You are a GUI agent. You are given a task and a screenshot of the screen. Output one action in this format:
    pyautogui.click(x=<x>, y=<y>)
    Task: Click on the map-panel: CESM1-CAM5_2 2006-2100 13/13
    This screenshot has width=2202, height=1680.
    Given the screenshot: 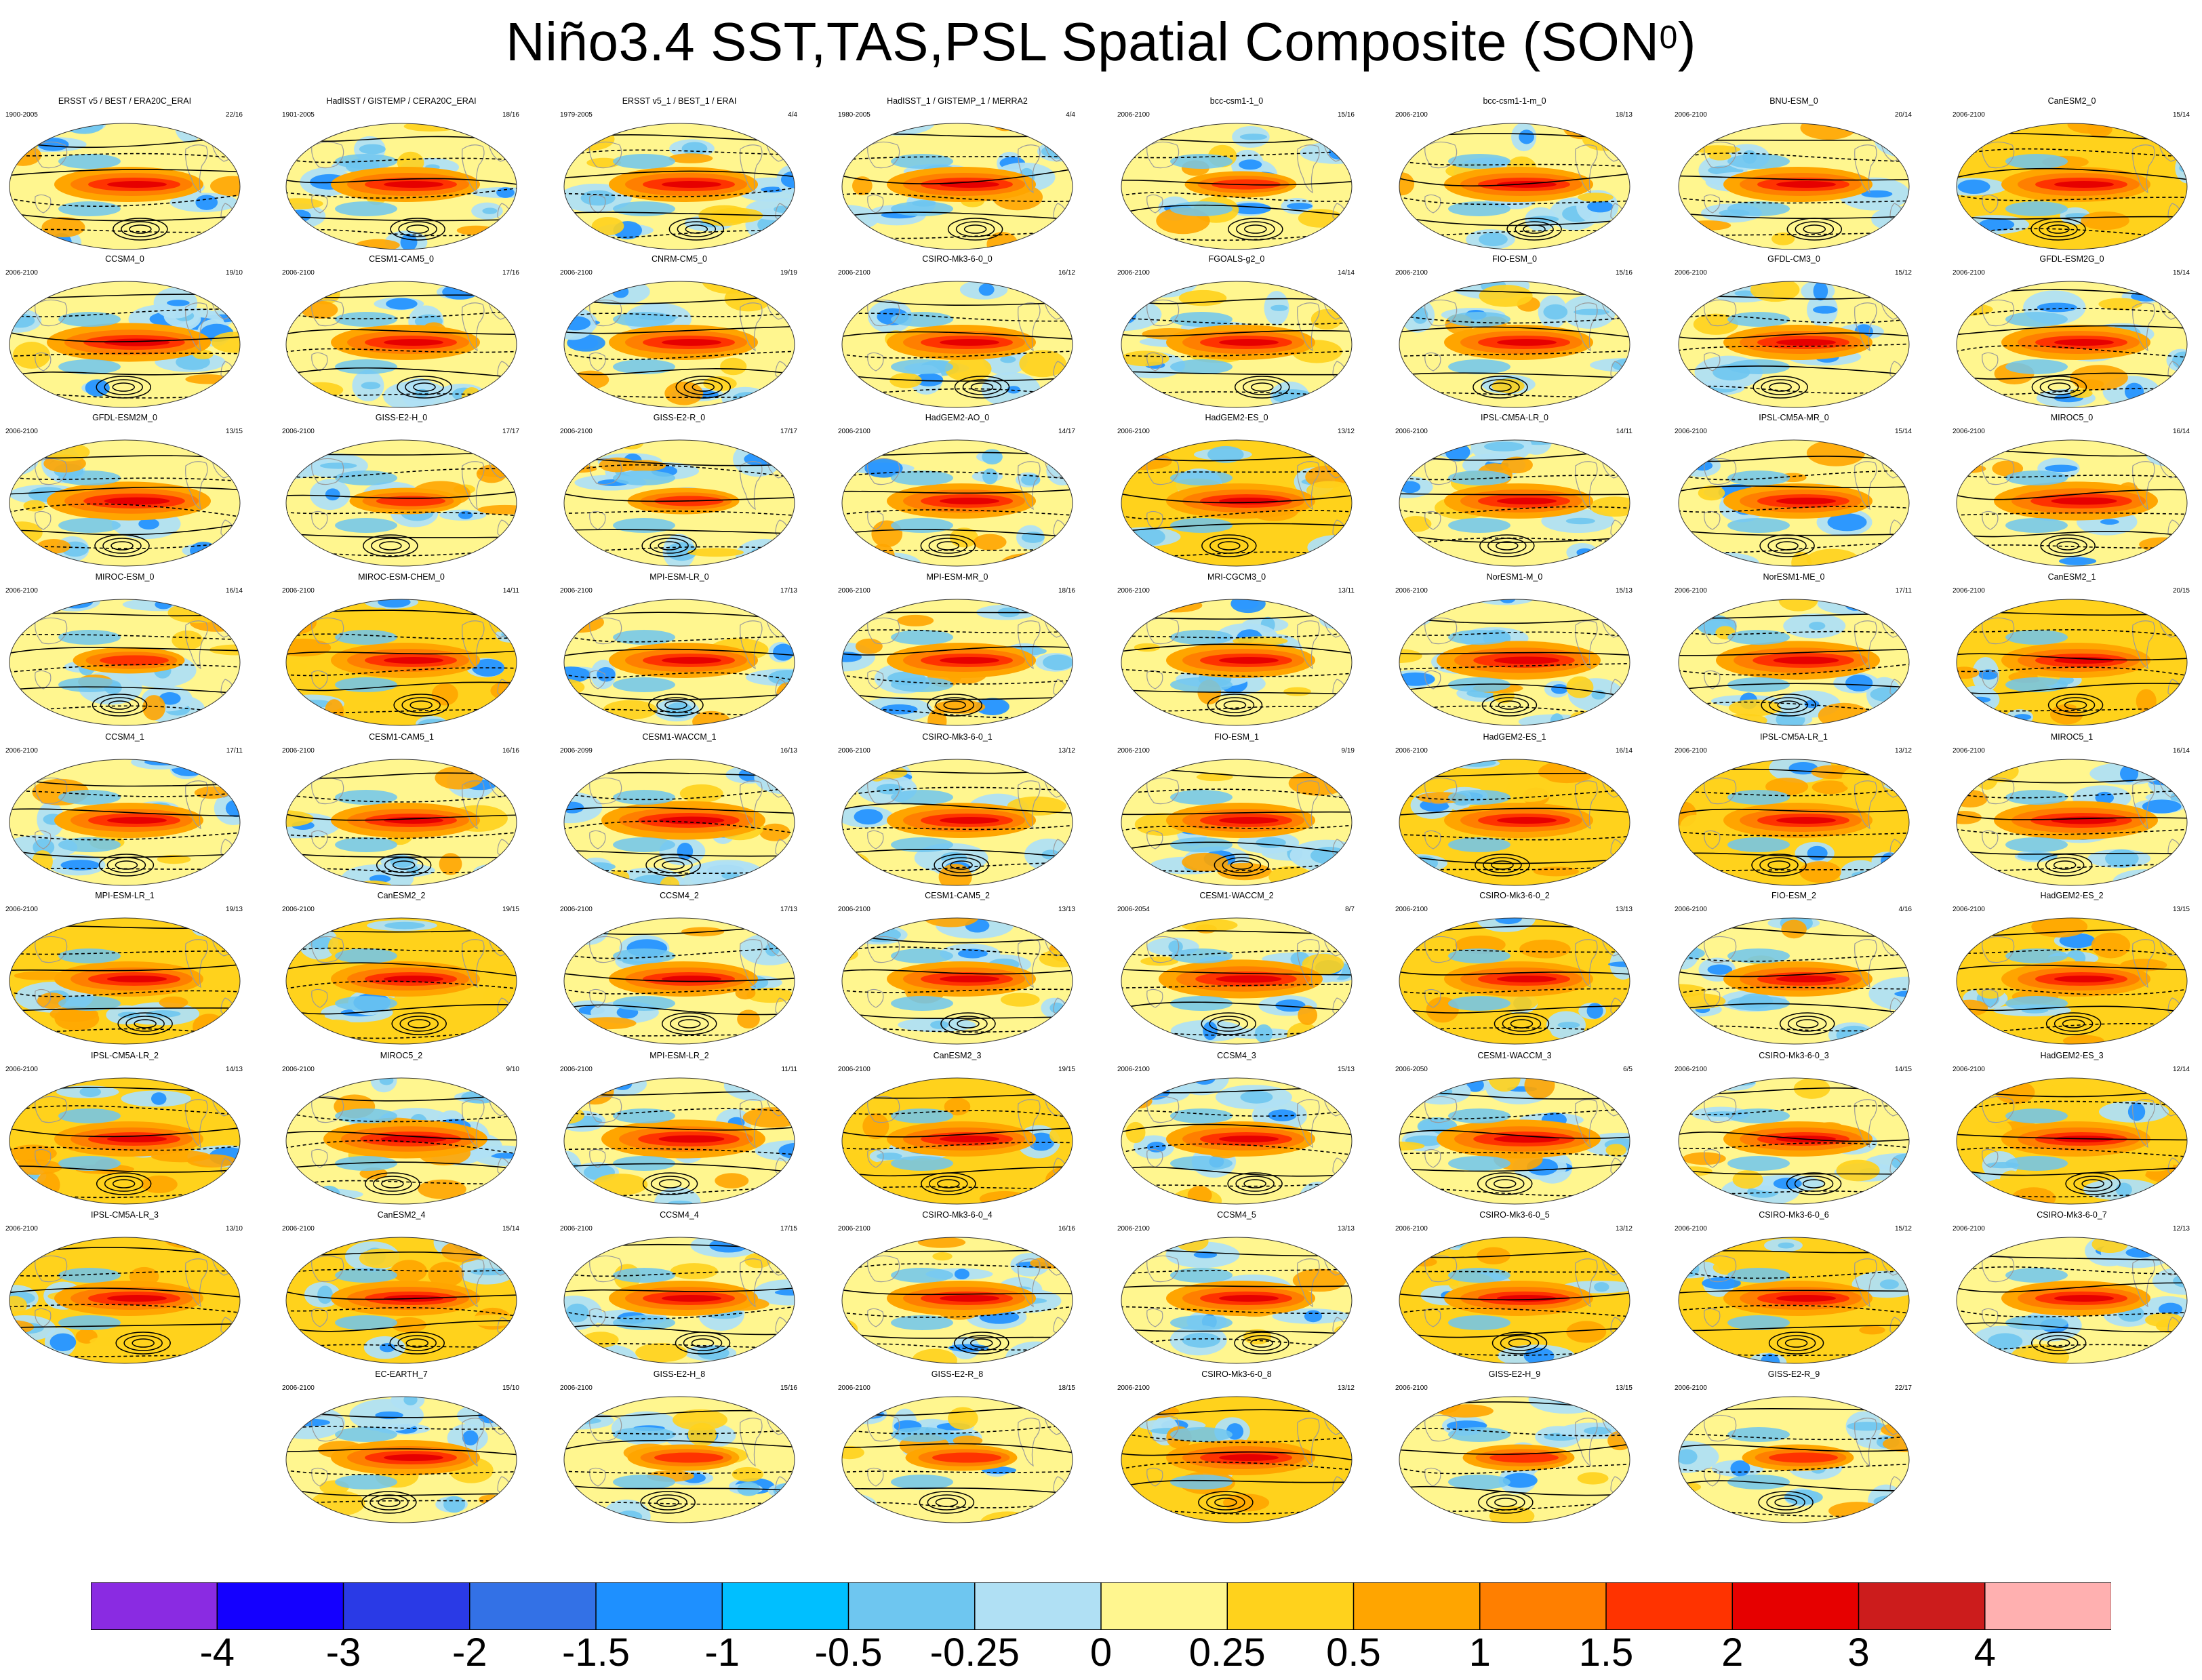 What is the action you would take?
    pyautogui.click(x=957, y=968)
    